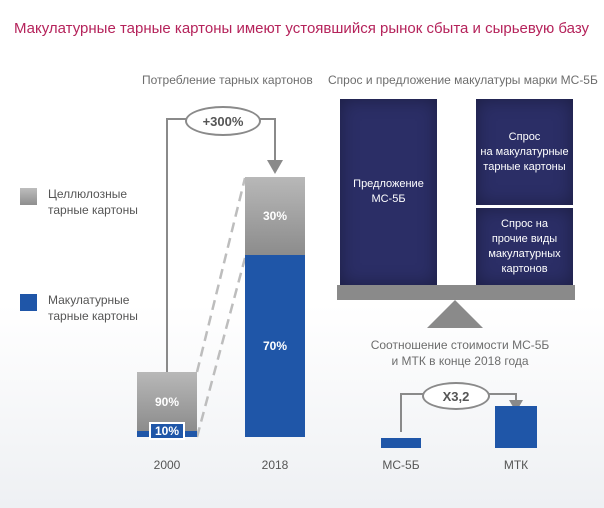 This screenshot has width=604, height=508. I want to click on multiplier-badge: X3,2, so click(456, 396).